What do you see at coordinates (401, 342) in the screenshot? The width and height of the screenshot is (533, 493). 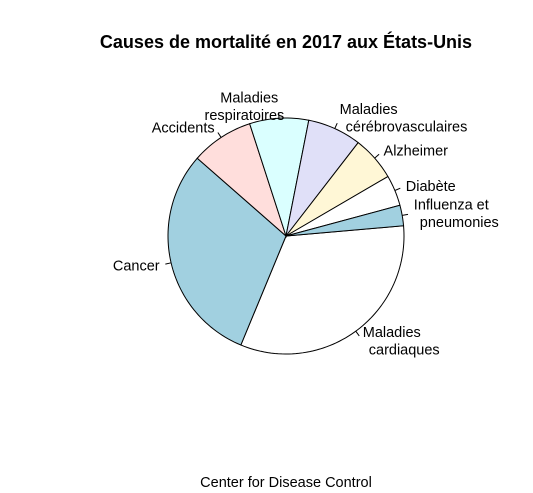 I see `label-maladies-cardiaques: Maladies cardiaques` at bounding box center [401, 342].